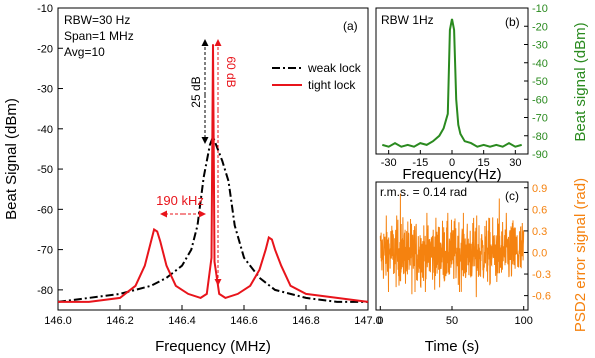 The image size is (595, 358). I want to click on label-190khz: 190 kHz, so click(180, 200).